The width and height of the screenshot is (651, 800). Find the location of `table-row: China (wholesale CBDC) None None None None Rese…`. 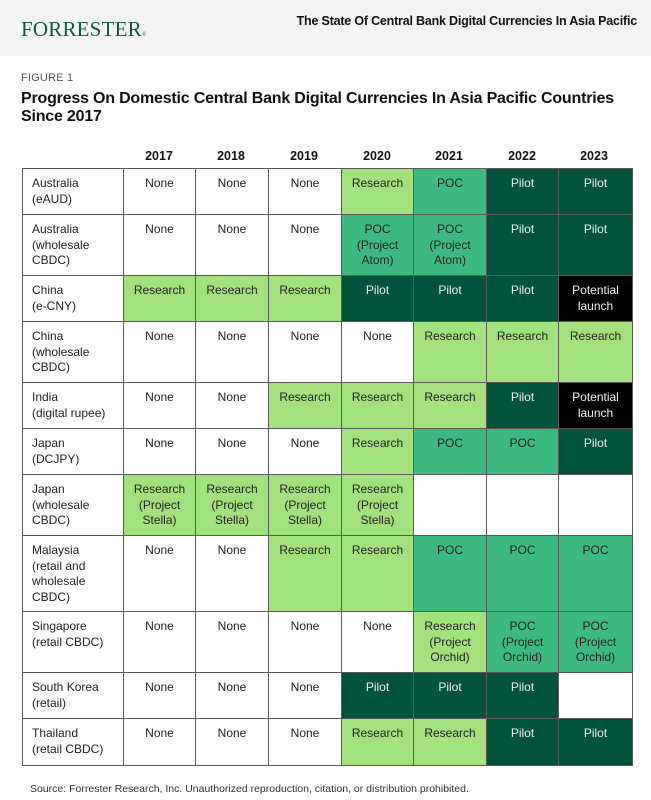

table-row: China (wholesale CBDC) None None None None Rese… is located at coordinates (327, 352).